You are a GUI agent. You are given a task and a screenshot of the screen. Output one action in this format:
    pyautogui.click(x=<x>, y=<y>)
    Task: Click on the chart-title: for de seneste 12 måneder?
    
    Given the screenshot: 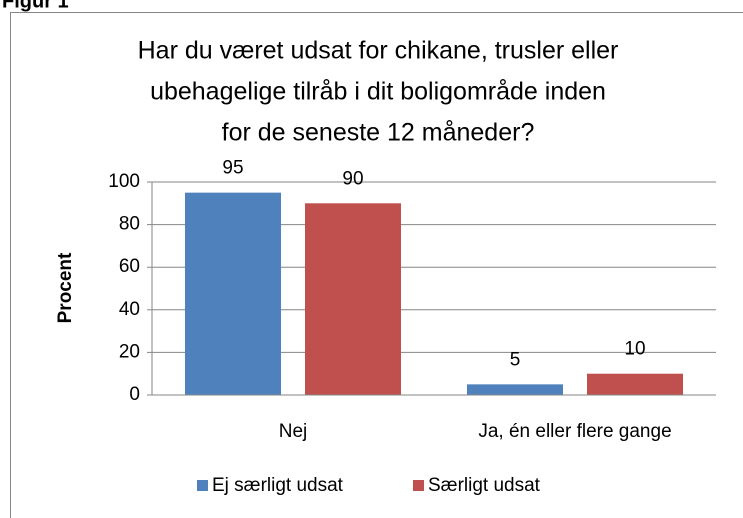 What is the action you would take?
    pyautogui.click(x=378, y=133)
    